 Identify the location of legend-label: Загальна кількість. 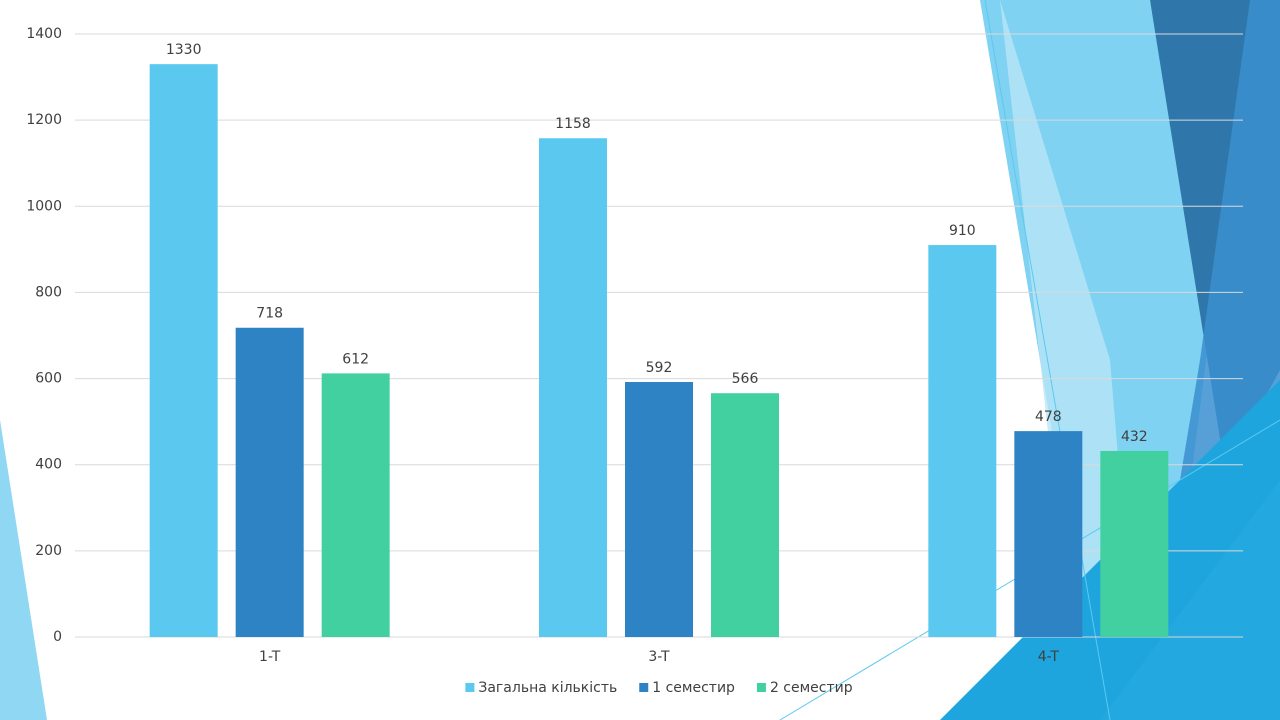
(547, 688).